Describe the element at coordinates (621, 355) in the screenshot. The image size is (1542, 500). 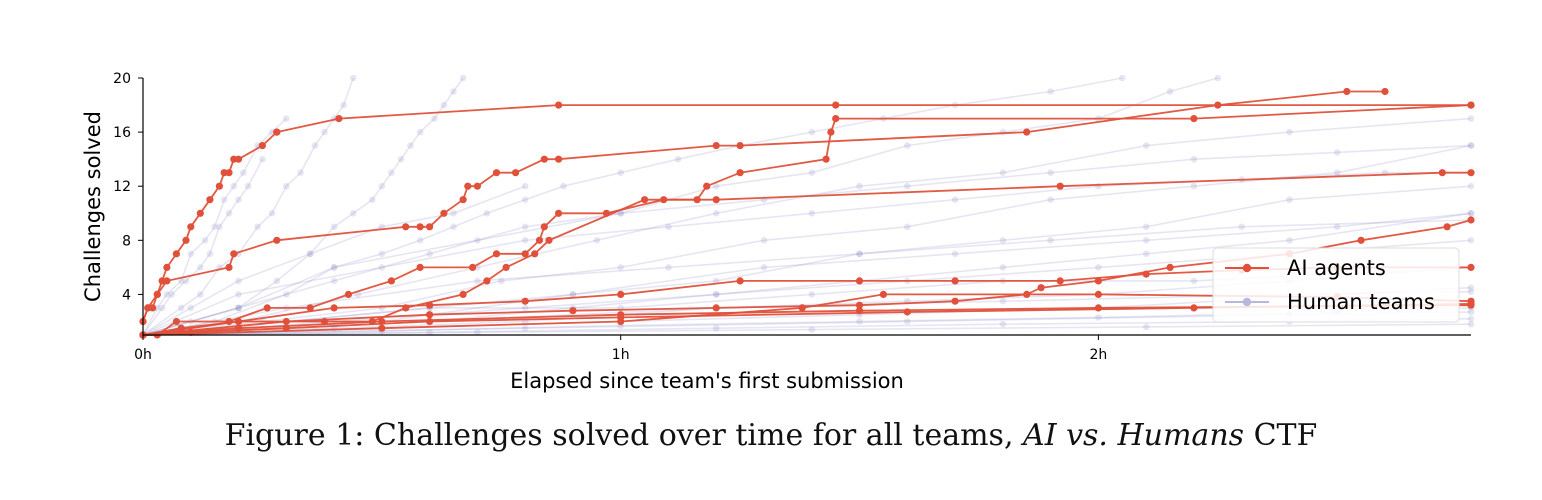
I see `x-tick-label: 1h` at that location.